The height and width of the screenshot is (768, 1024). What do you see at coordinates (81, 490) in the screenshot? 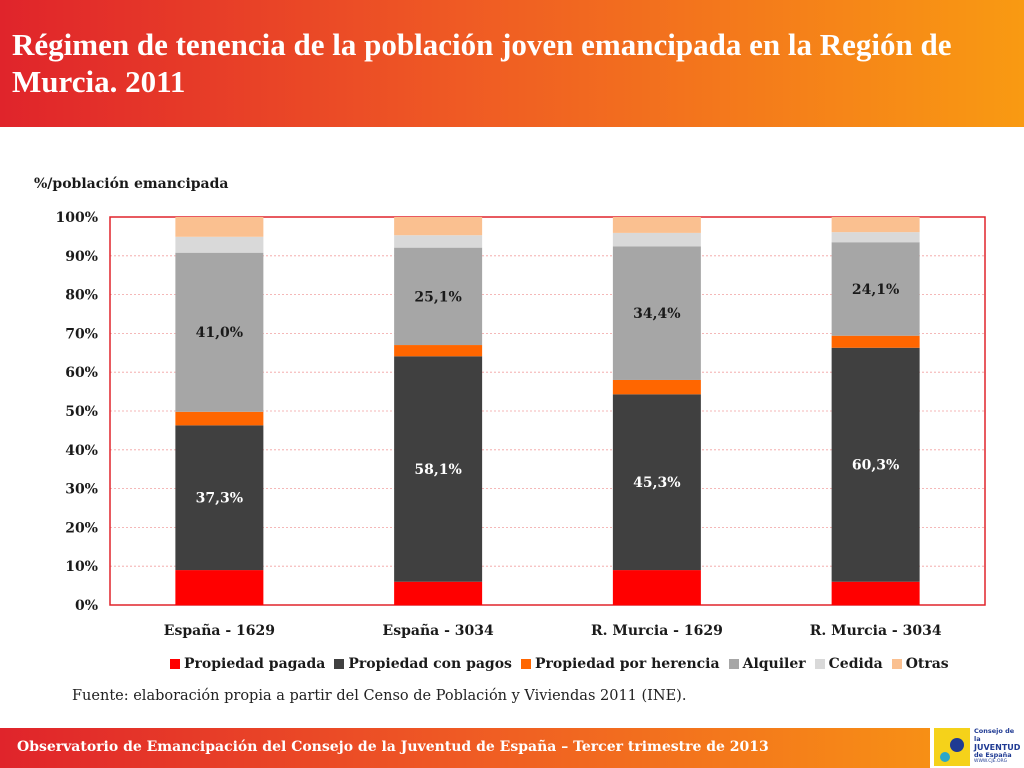
I see `y-tick-label: 30%` at bounding box center [81, 490].